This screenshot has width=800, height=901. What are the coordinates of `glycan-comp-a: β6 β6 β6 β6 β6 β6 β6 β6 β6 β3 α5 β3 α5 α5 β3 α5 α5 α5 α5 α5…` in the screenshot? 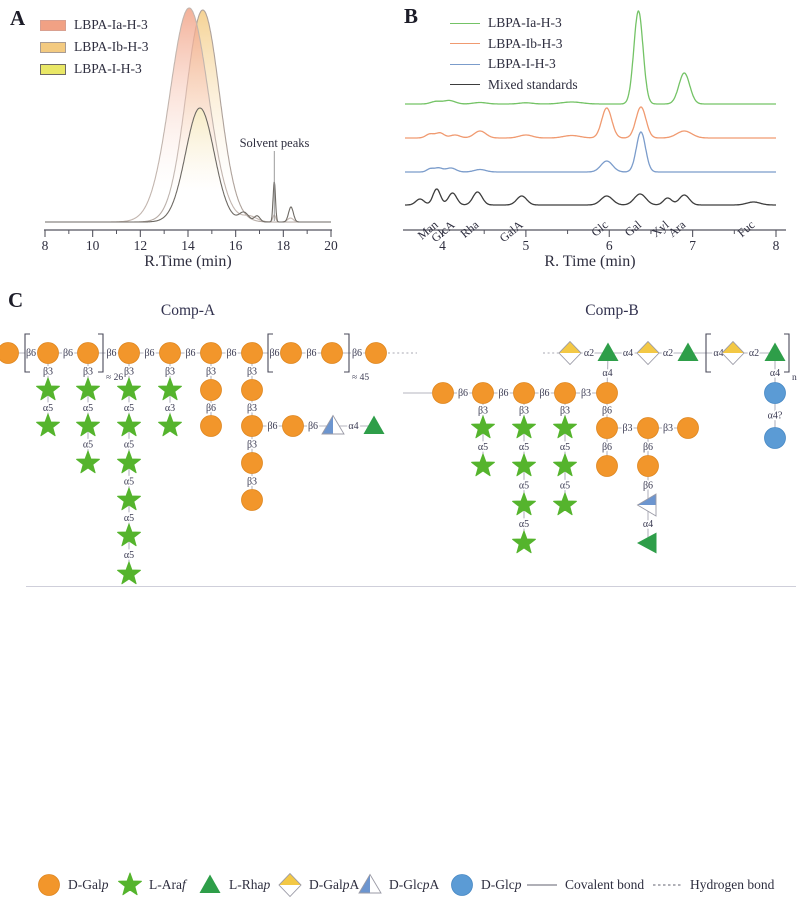 It's located at (208, 459).